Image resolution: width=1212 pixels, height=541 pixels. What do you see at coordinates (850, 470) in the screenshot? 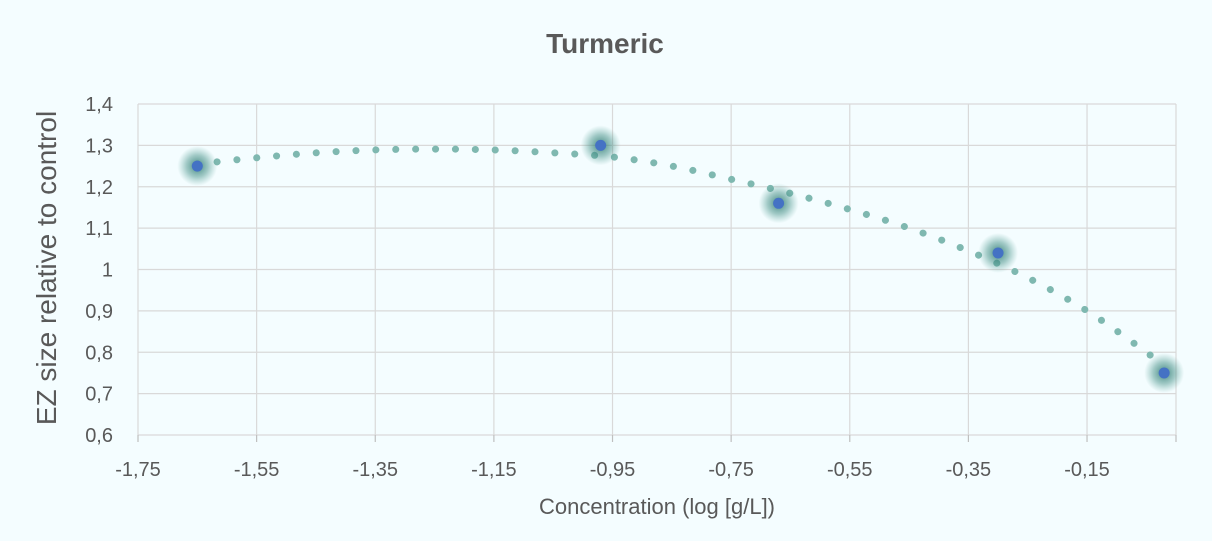
I see `x-tick-label: -0,55` at bounding box center [850, 470].